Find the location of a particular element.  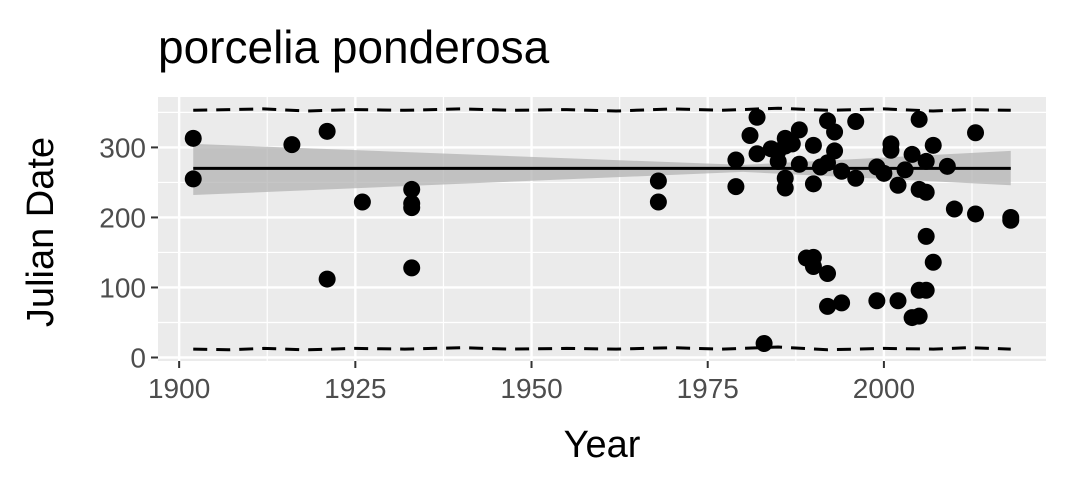

x-axis-title: Year is located at coordinates (602, 445).